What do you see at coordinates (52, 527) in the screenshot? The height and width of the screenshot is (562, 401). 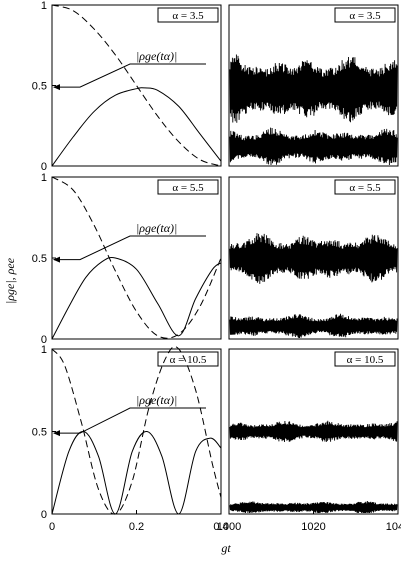 I see `x-tick-label: 0` at bounding box center [52, 527].